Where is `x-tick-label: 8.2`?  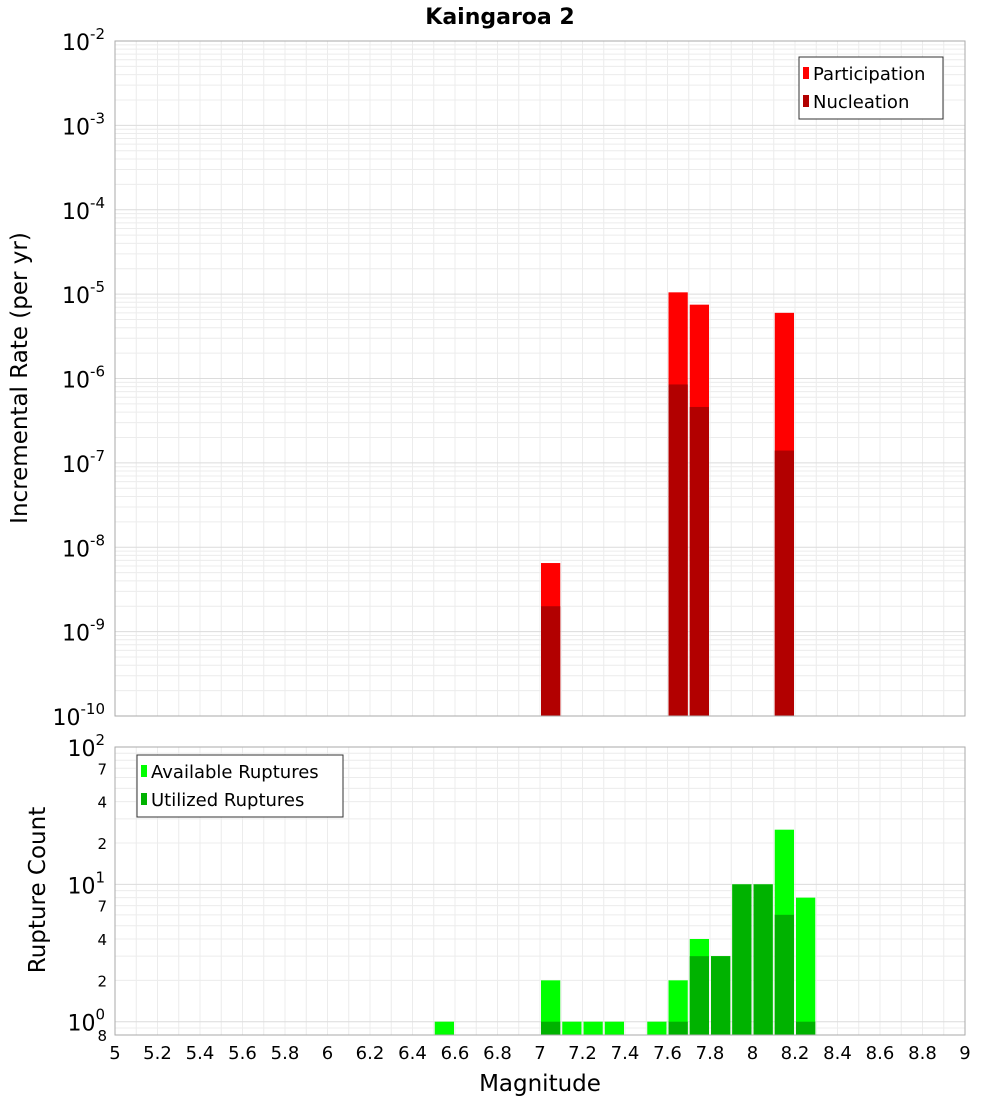
x-tick-label: 8.2 is located at coordinates (795, 1053).